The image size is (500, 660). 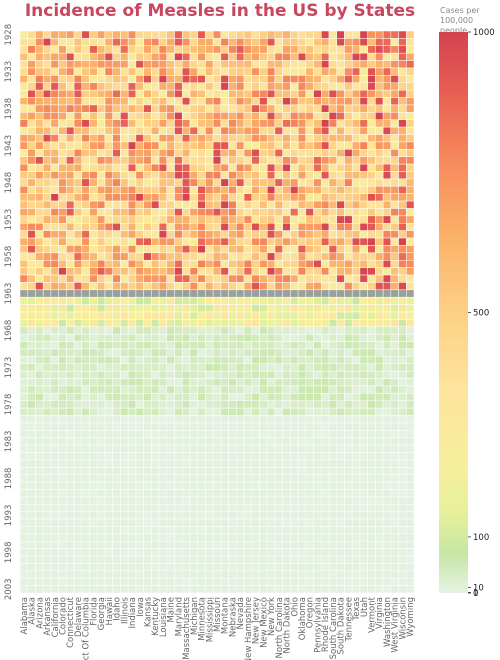 What do you see at coordinates (481, 538) in the screenshot?
I see `colorbar-tick-label: 100` at bounding box center [481, 538].